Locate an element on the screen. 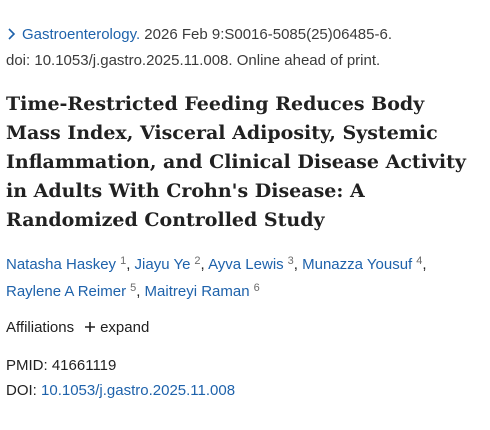 The height and width of the screenshot is (430, 490). author-name: Munazza Yousuf is located at coordinates (357, 264).